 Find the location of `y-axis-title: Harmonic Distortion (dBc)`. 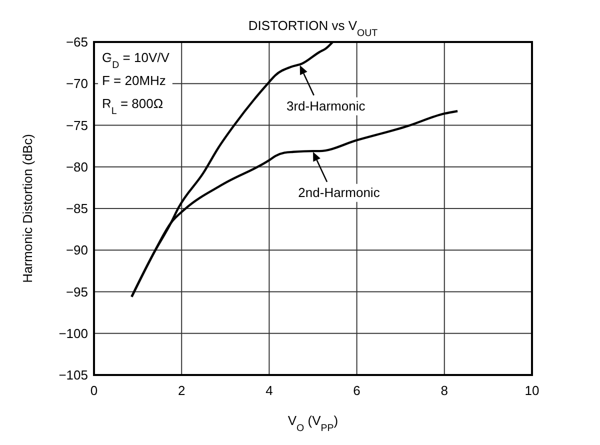

y-axis-title: Harmonic Distortion (dBc) is located at coordinates (27, 208).